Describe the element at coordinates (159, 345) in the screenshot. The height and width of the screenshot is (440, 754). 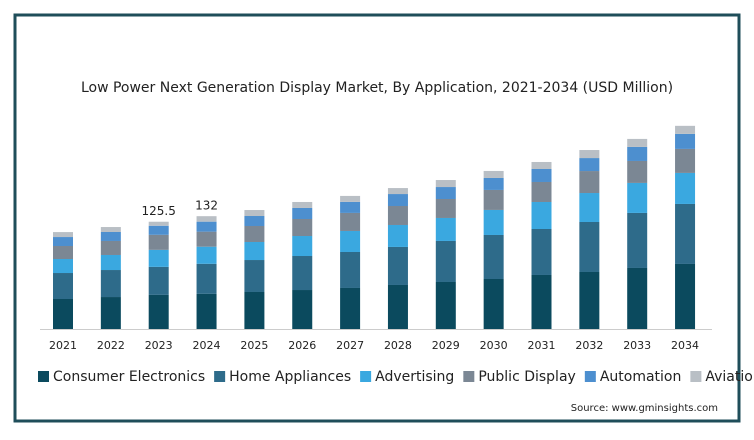
I see `x-tick-label: 2023` at that location.